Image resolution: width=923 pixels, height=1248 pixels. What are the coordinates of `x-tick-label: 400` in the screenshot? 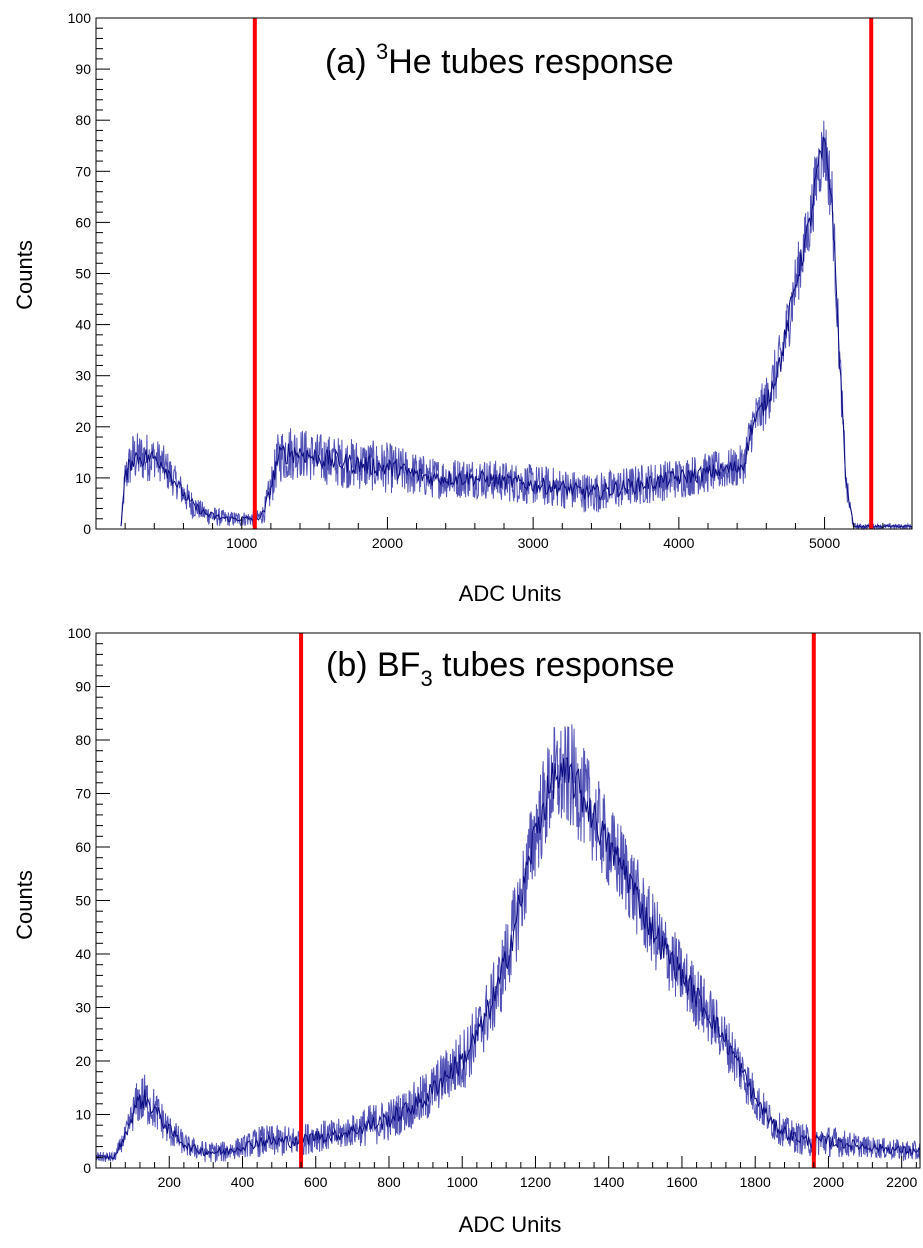 It's located at (243, 1182).